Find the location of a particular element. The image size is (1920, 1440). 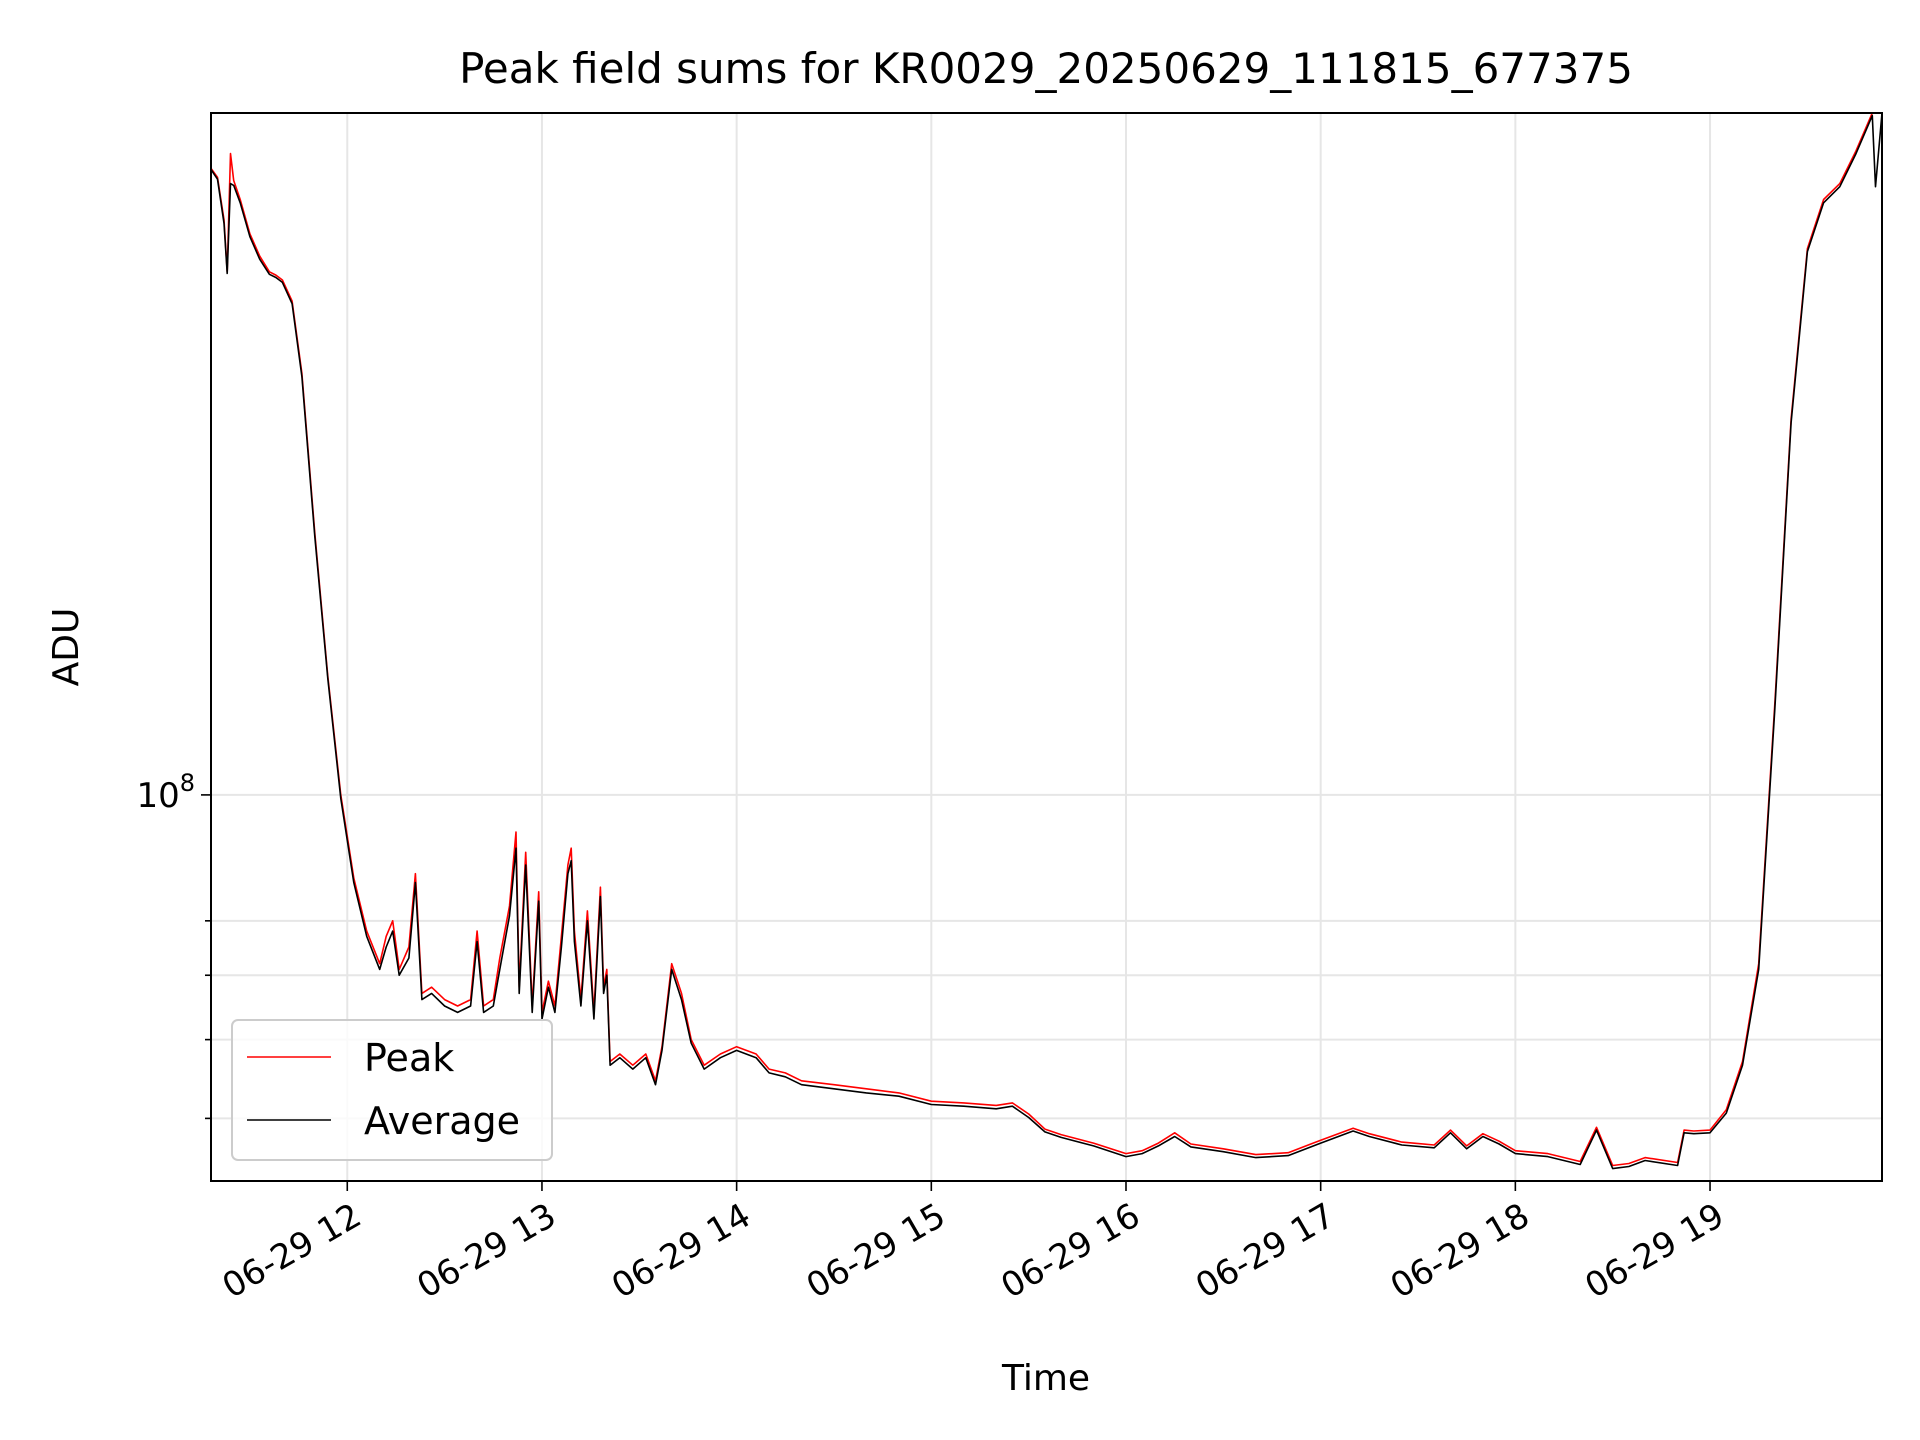

y-axis-label: ADU is located at coordinates (66, 647).